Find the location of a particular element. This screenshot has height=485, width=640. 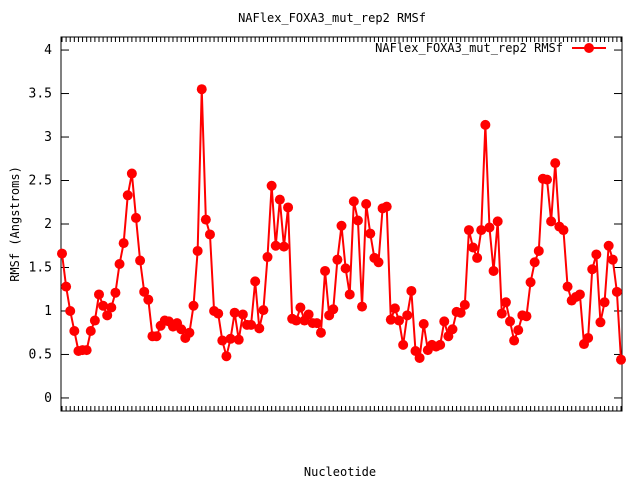

y-tick-label: 2.5 is located at coordinates (40, 181).